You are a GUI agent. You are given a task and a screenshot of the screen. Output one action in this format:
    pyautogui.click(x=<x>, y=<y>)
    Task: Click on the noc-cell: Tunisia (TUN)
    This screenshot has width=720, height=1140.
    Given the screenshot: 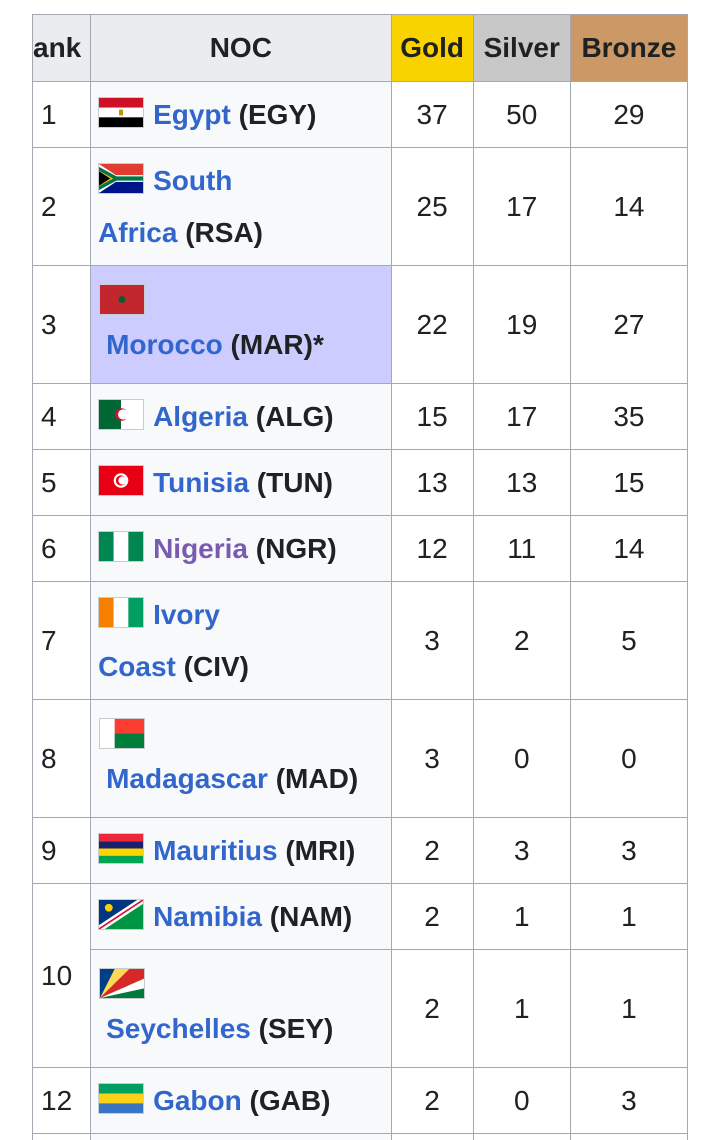 What is the action you would take?
    pyautogui.click(x=241, y=482)
    